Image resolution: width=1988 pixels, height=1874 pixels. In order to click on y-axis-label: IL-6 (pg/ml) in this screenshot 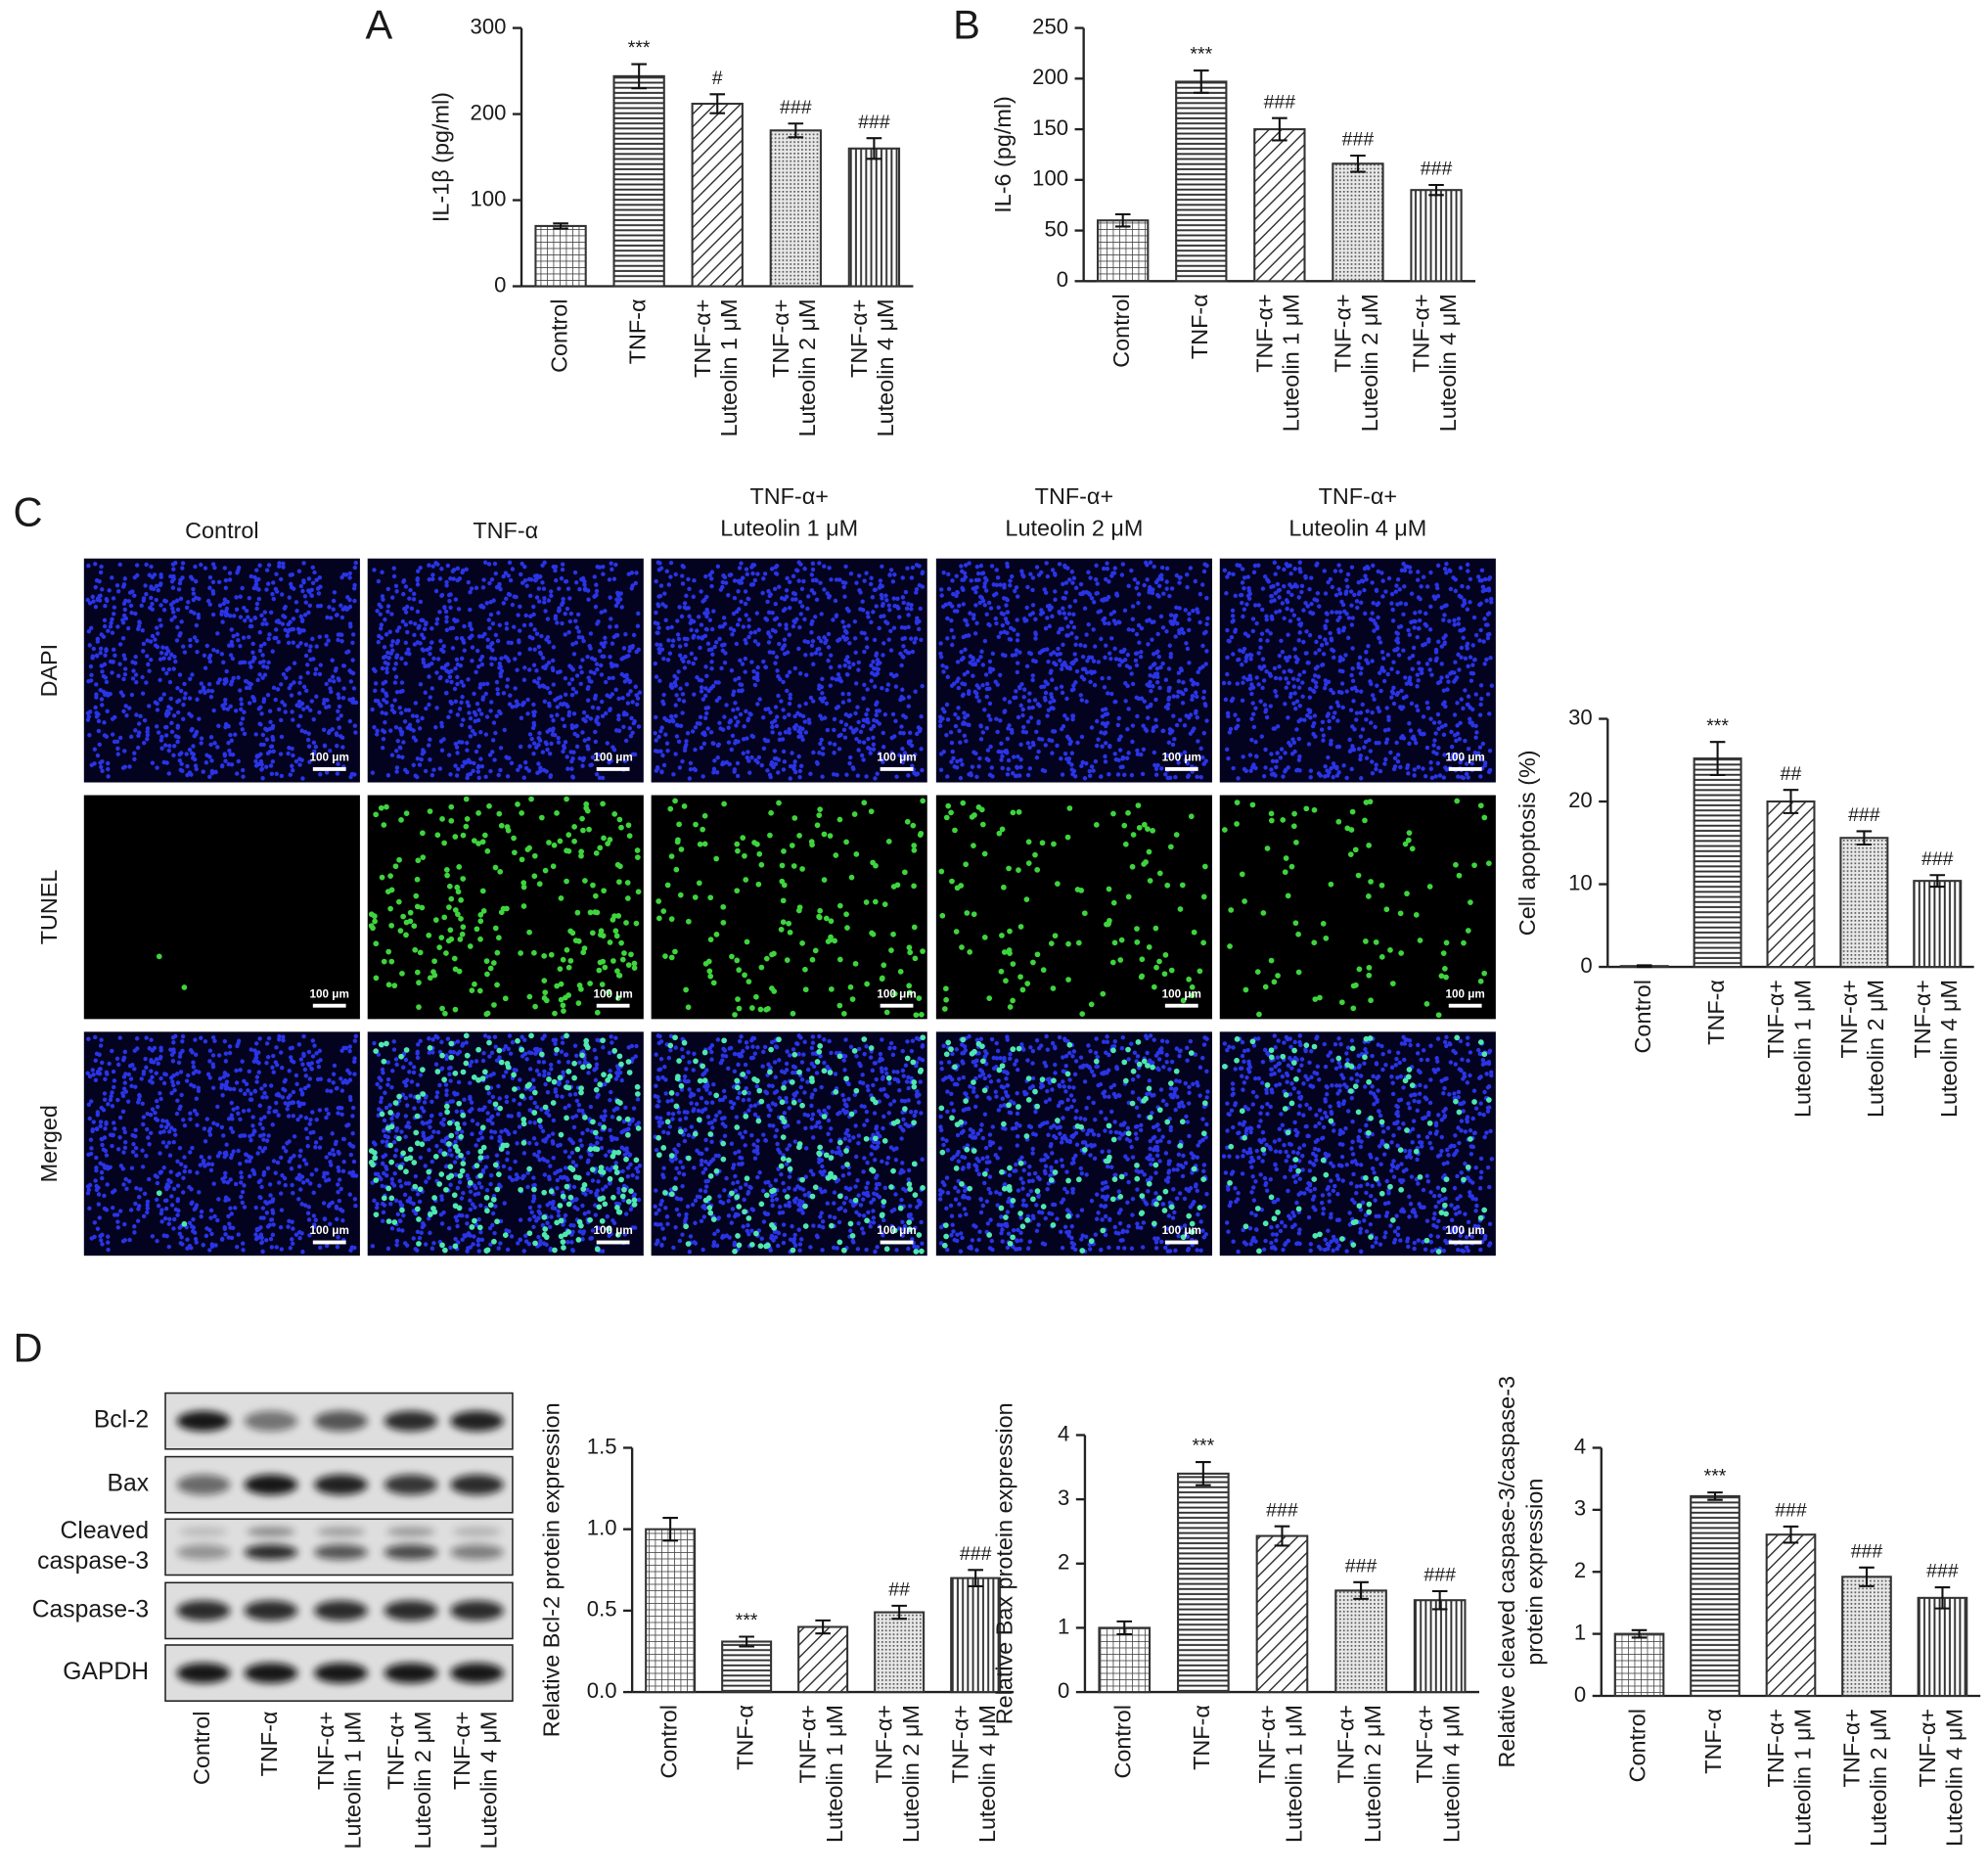, I will do `click(1003, 154)`.